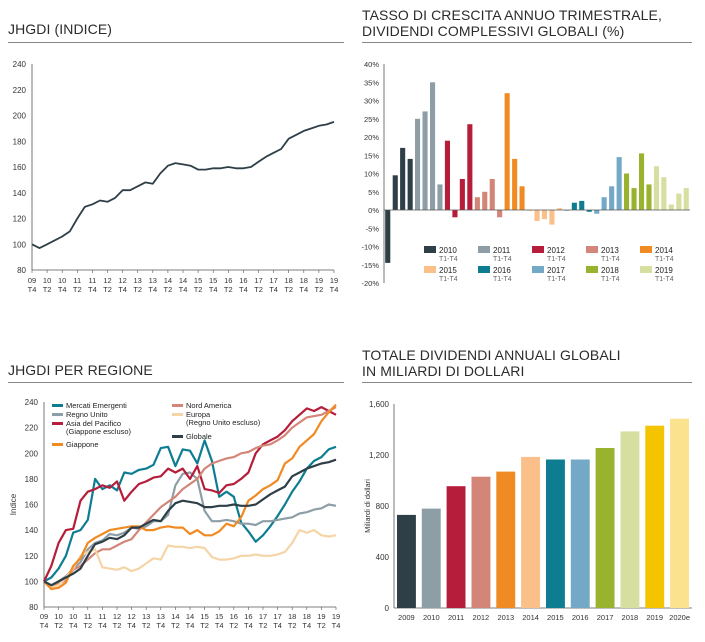 The height and width of the screenshot is (642, 705). Describe the element at coordinates (20, 244) in the screenshot. I see `y-tick-label: 100` at that location.